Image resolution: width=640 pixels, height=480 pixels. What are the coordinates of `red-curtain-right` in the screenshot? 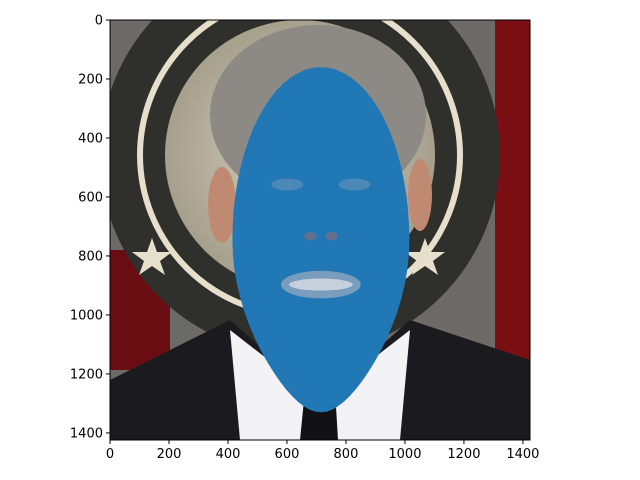 It's located at (512, 190).